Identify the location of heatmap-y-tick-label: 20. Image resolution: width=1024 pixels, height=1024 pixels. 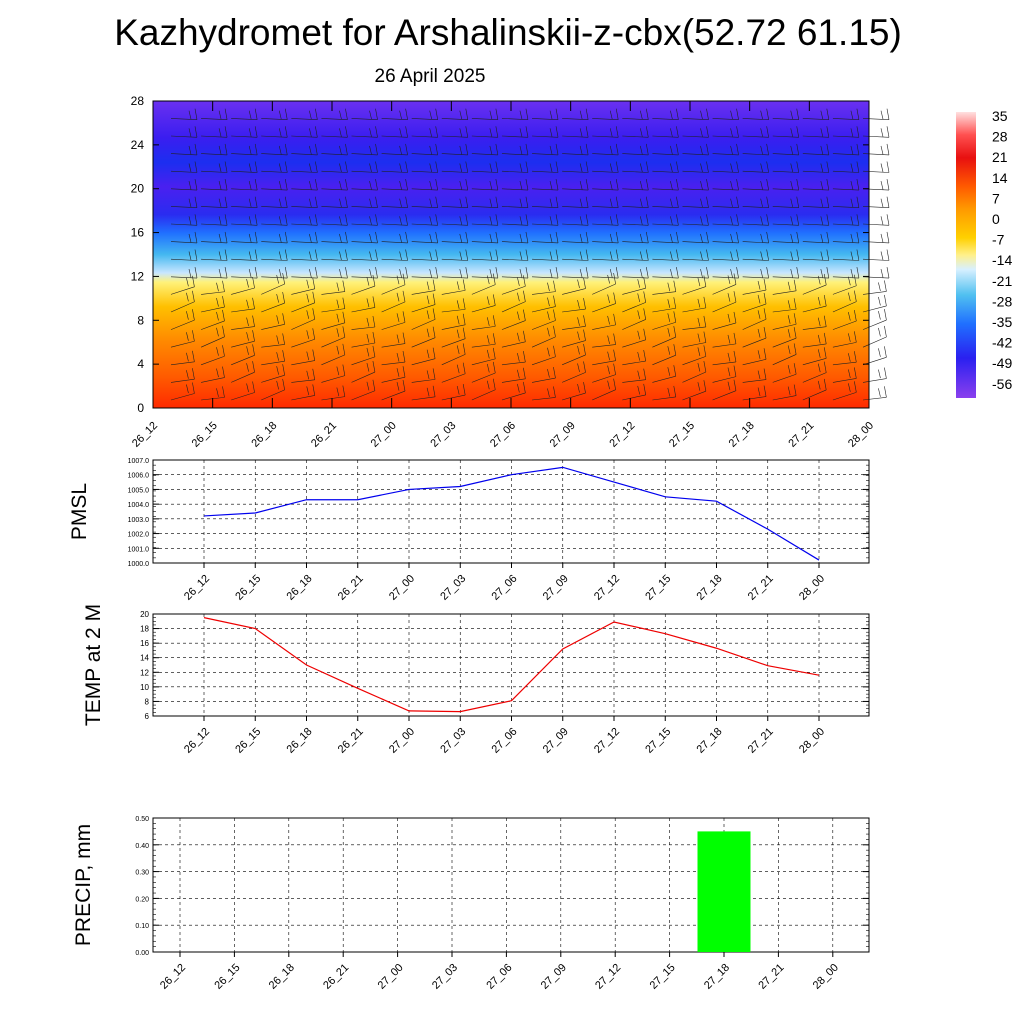
(138, 189).